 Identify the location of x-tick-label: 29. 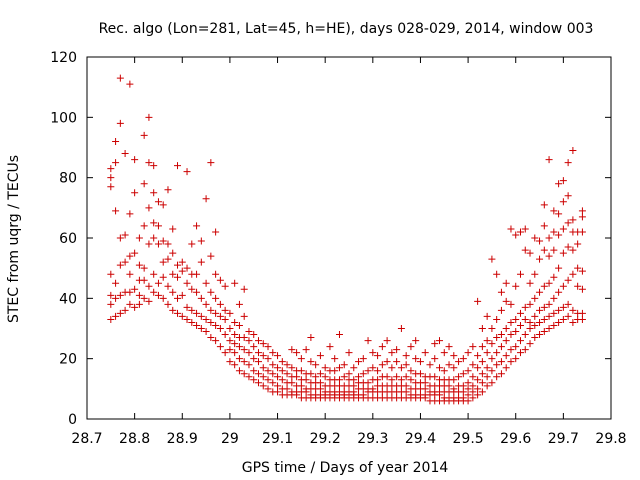
(230, 439).